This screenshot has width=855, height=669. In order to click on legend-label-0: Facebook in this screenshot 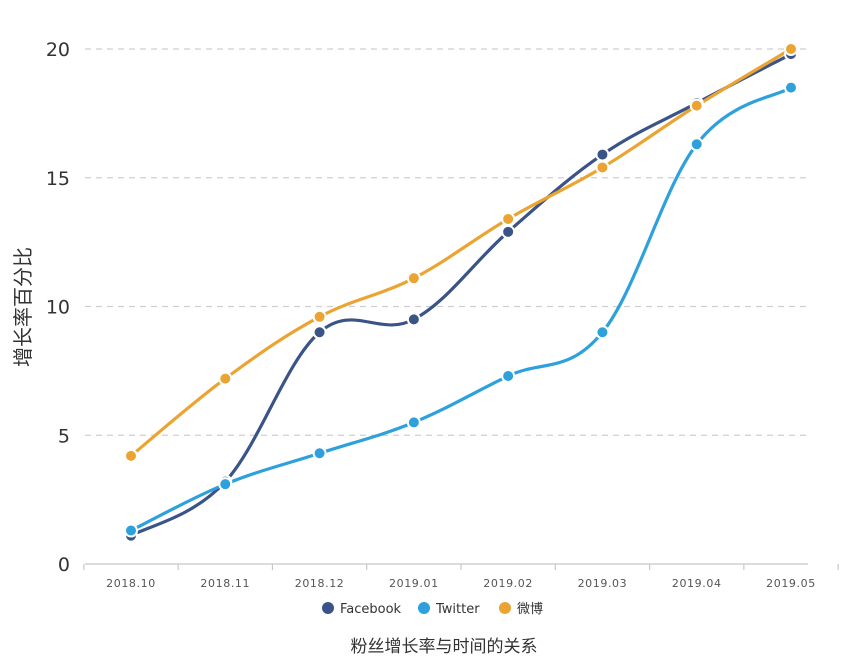, I will do `click(371, 609)`.